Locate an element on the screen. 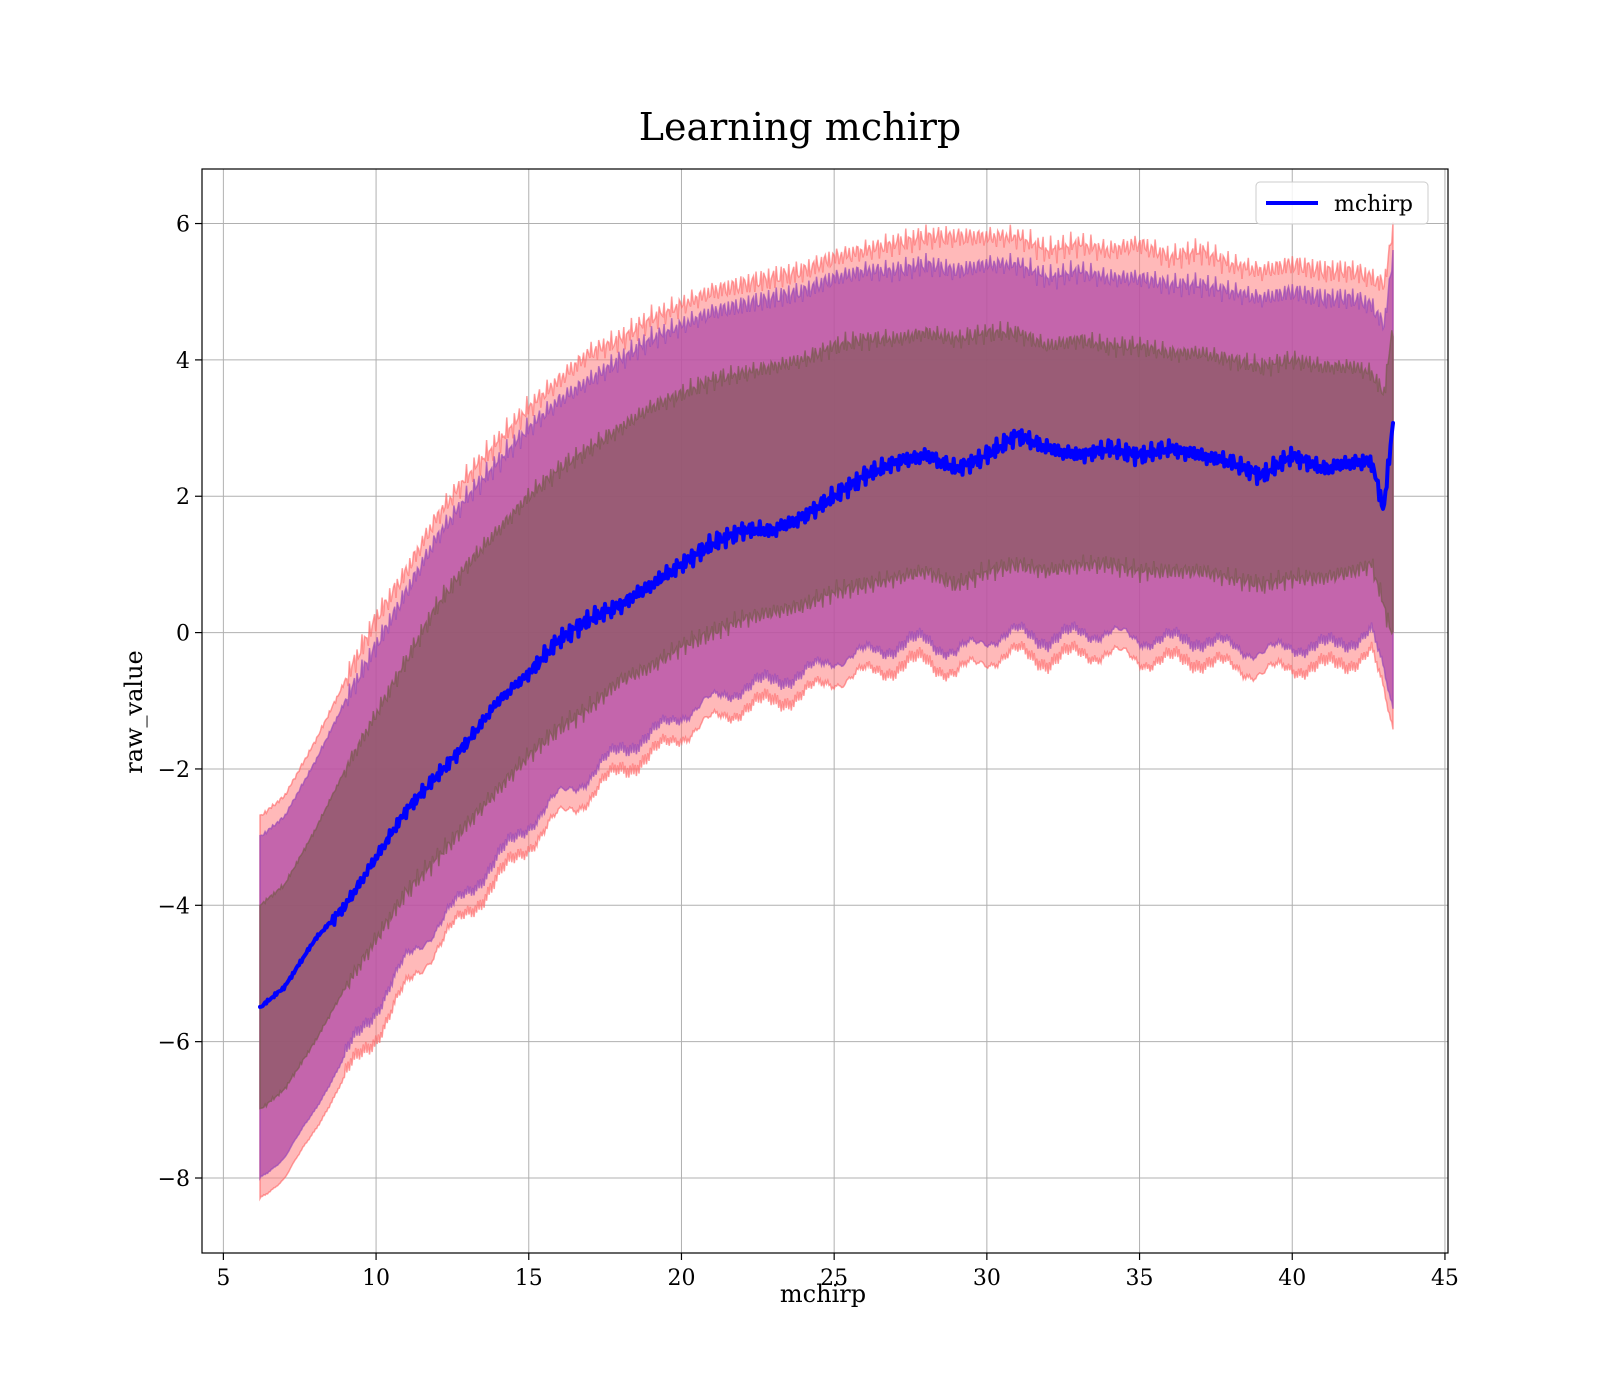 This screenshot has width=1600, height=1400. legend-box is located at coordinates (1342, 203).